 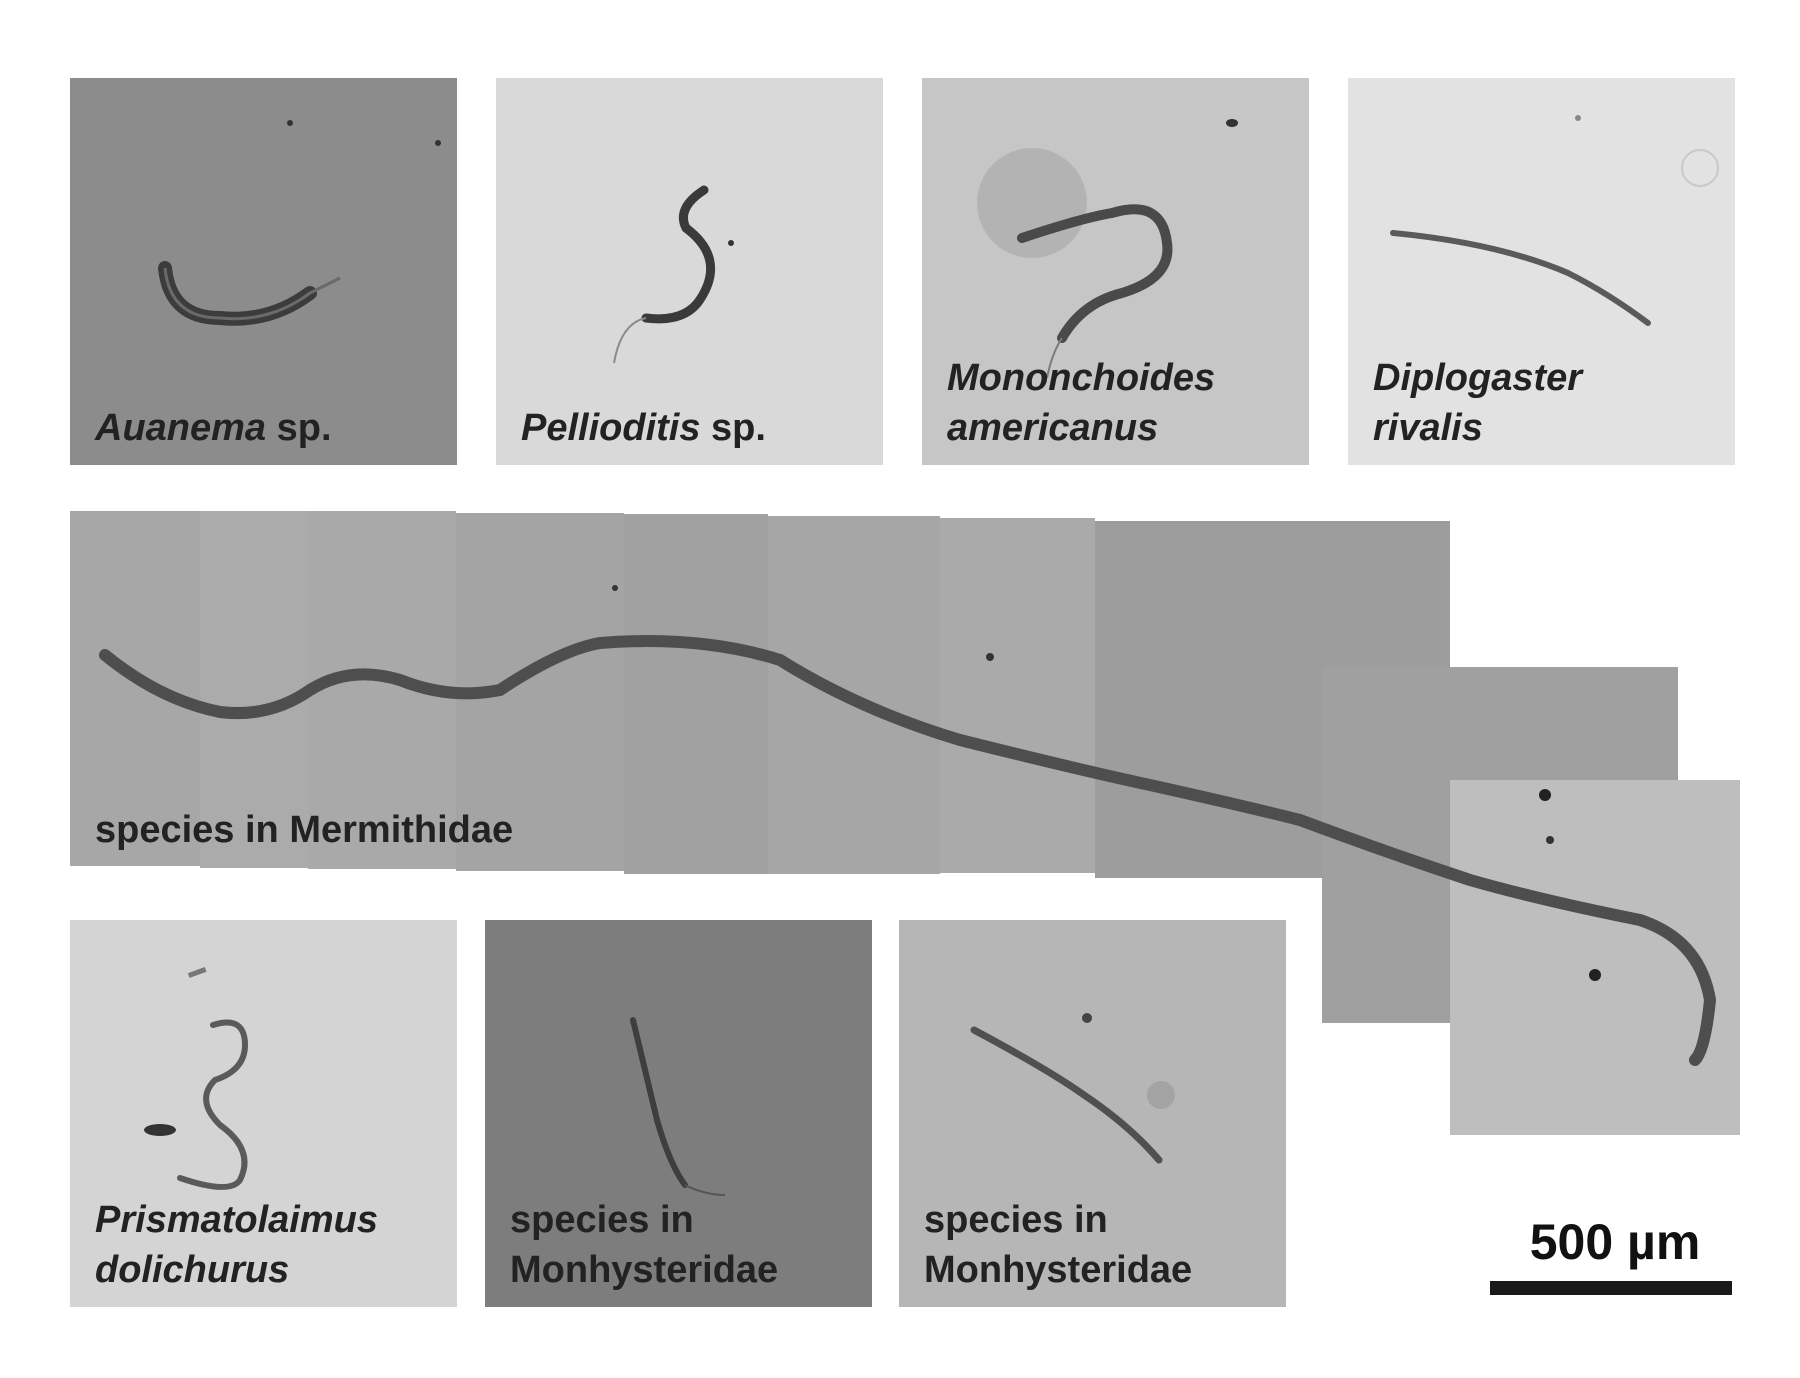 What do you see at coordinates (299, 223) in the screenshot?
I see `worm-image-auanema` at bounding box center [299, 223].